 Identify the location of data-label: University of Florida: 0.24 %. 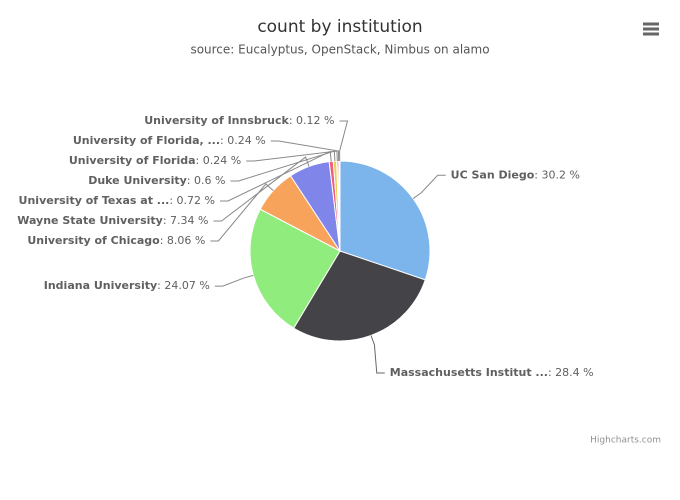
(155, 160).